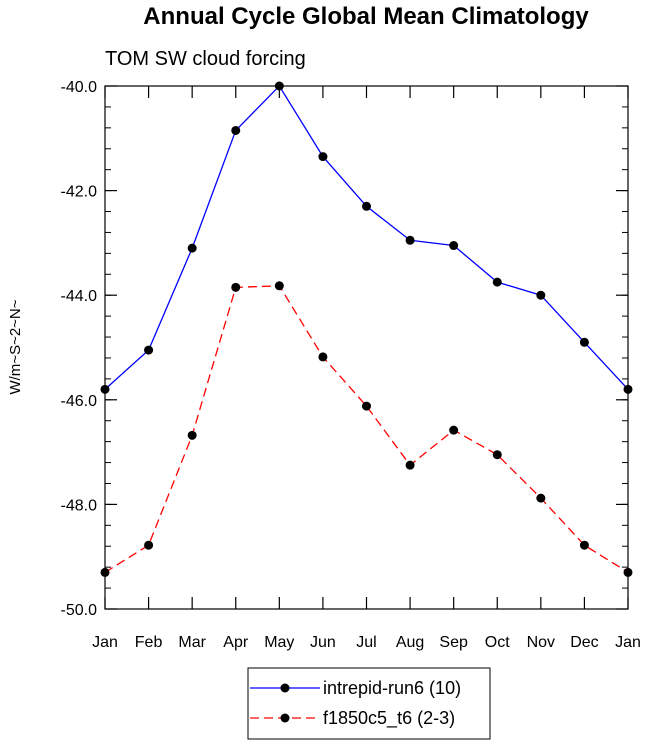 This screenshot has width=647, height=744. I want to click on chart-title: Annual Cycle Global Mean Climatology, so click(366, 16).